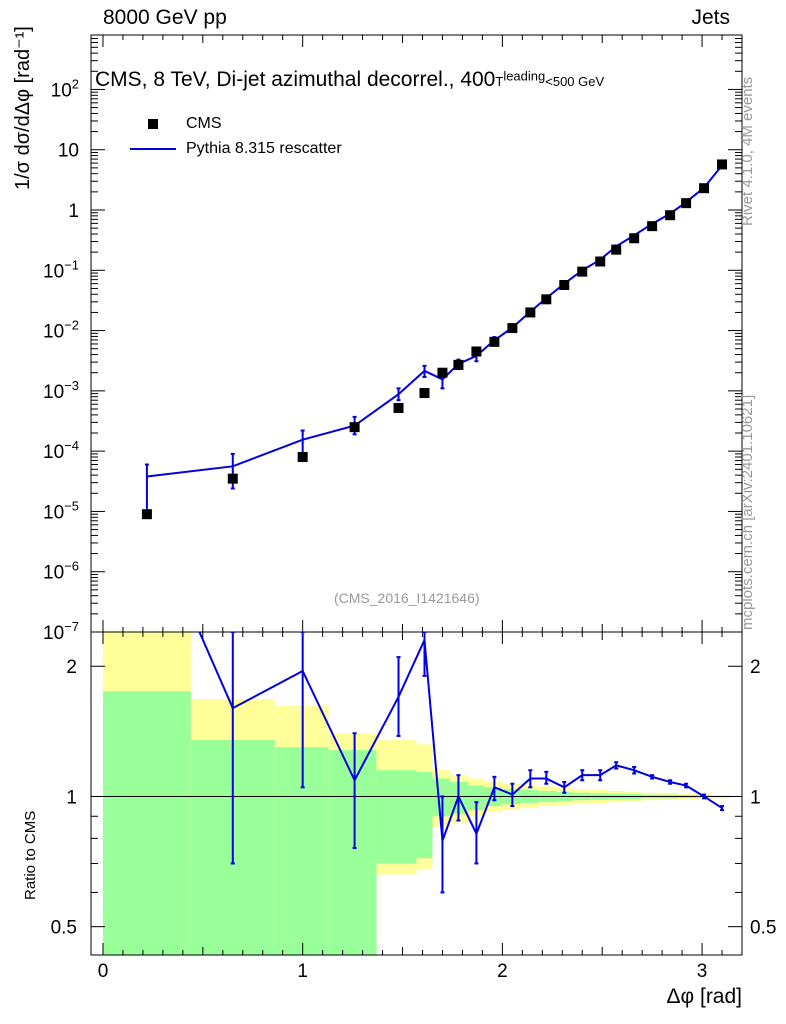 The image size is (786, 1024). Describe the element at coordinates (763, 928) in the screenshot. I see `y-tick-label-ratio-right: 0.5` at that location.